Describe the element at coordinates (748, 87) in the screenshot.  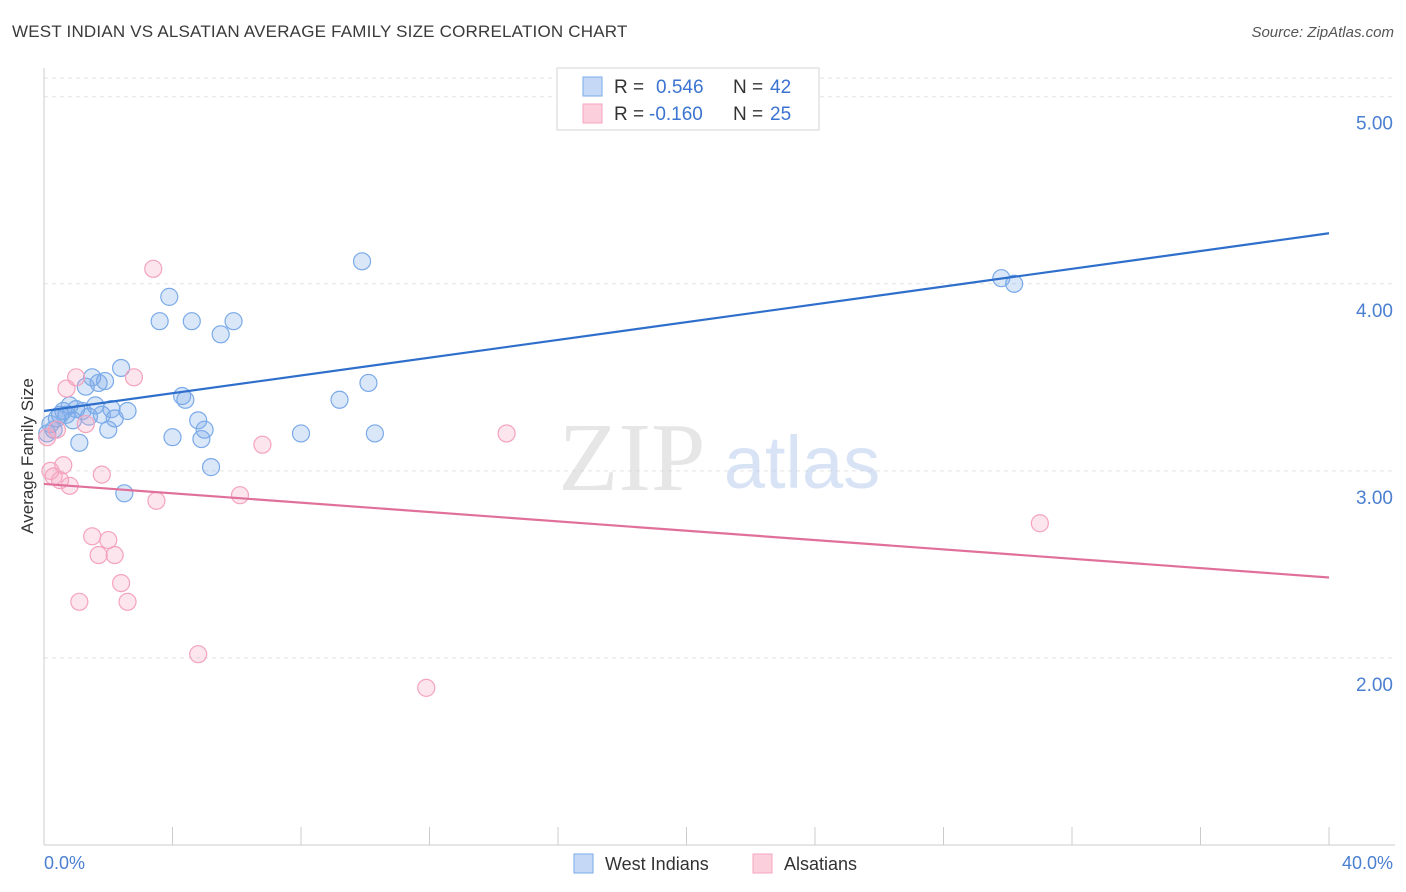
I see `legend-n-label-0: N =` at that location.